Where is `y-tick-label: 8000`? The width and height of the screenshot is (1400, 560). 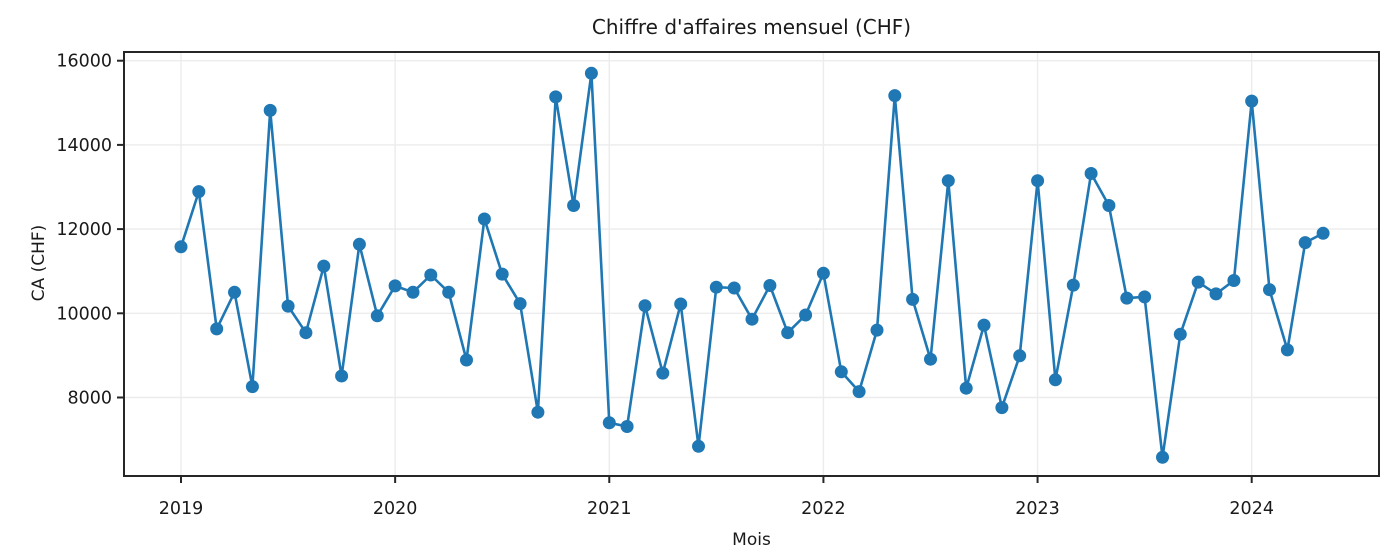 y-tick-label: 8000 is located at coordinates (89, 399).